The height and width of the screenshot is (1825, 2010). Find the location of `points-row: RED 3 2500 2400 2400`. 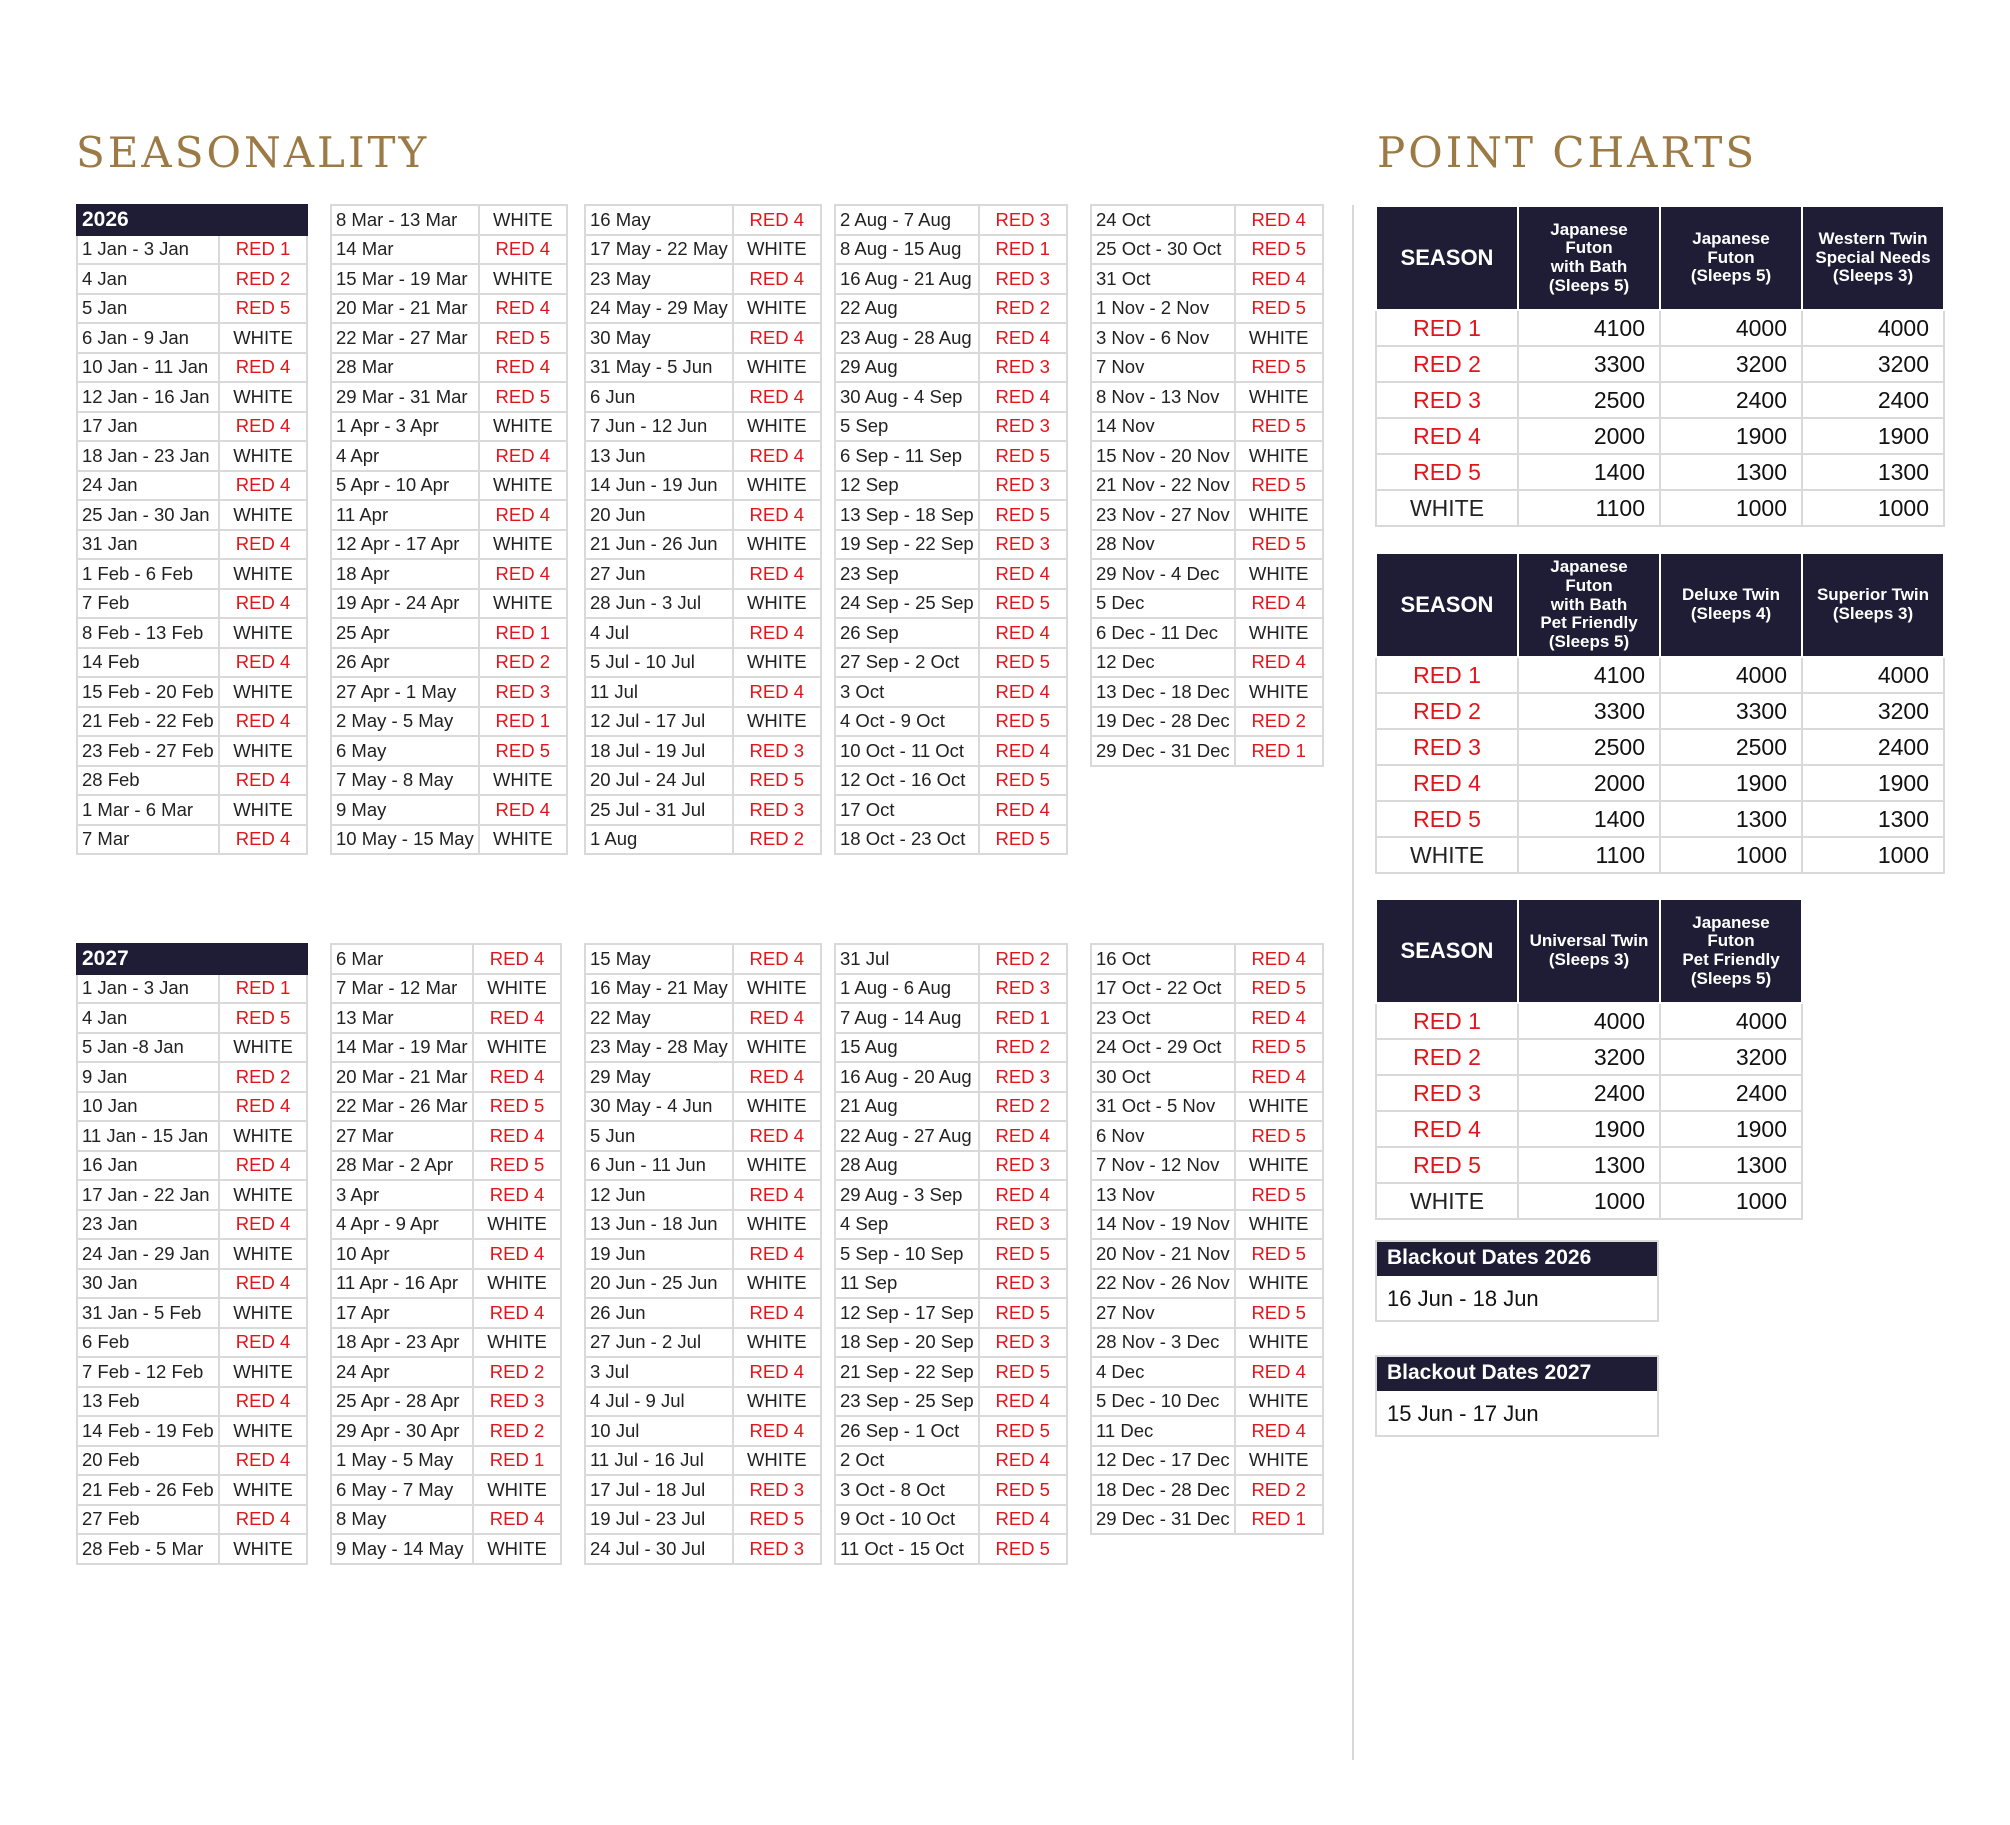

points-row: RED 3 2500 2400 2400 is located at coordinates (1660, 400).